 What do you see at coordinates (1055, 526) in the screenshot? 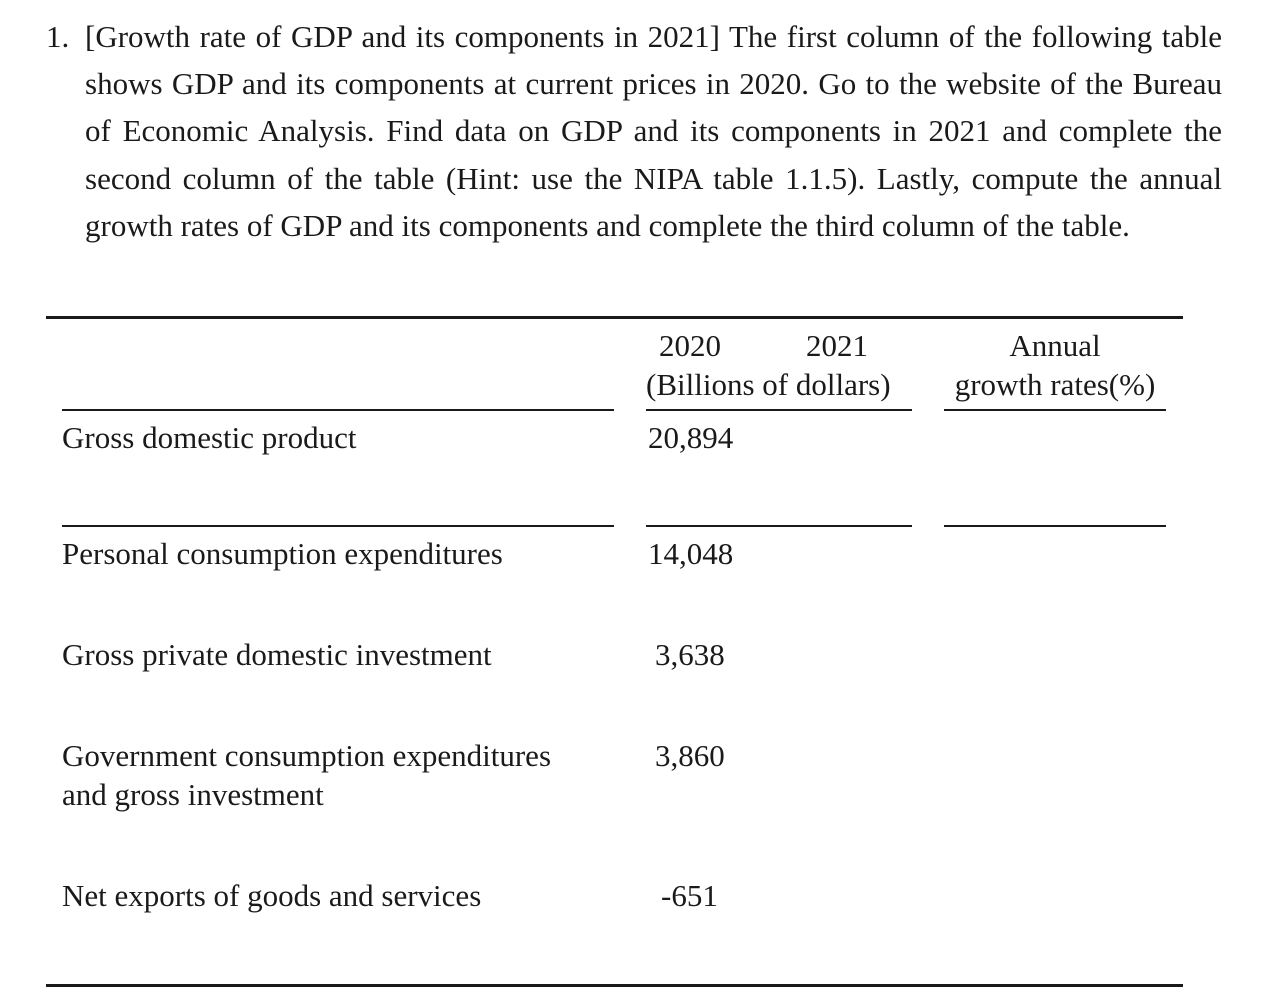
I see `gdp-rule-growth` at bounding box center [1055, 526].